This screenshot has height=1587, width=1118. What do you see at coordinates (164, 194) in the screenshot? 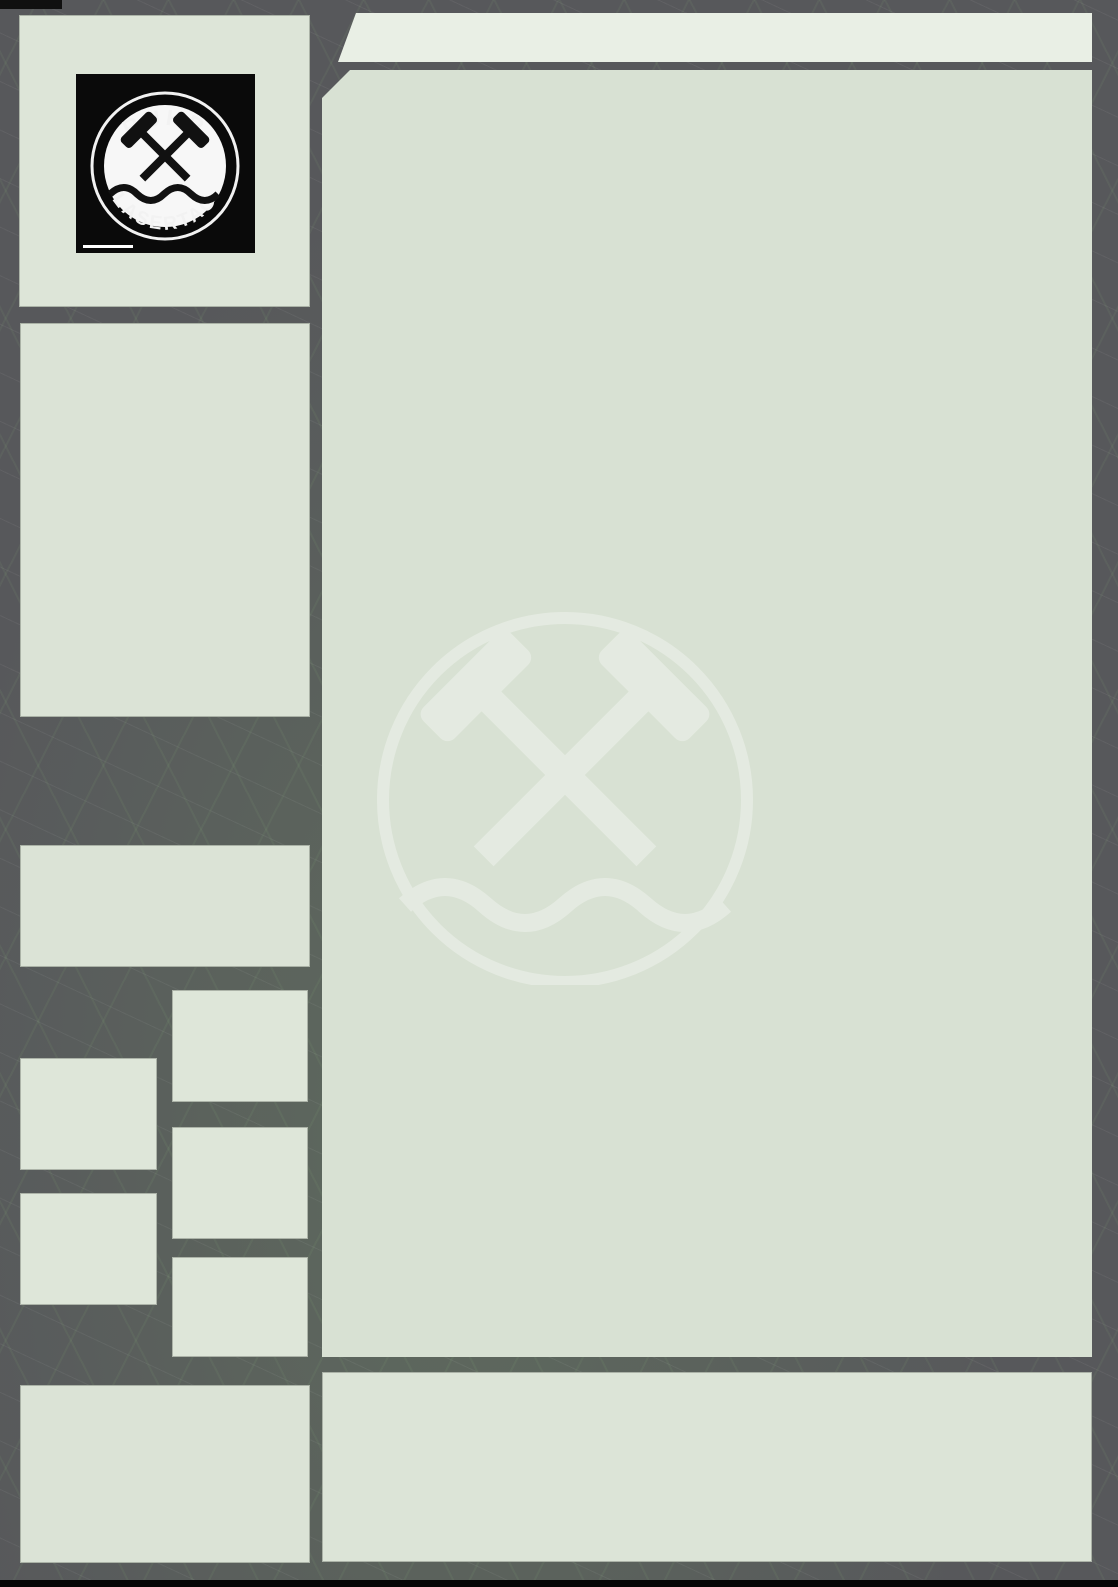
I see `wave-icon` at bounding box center [164, 194].